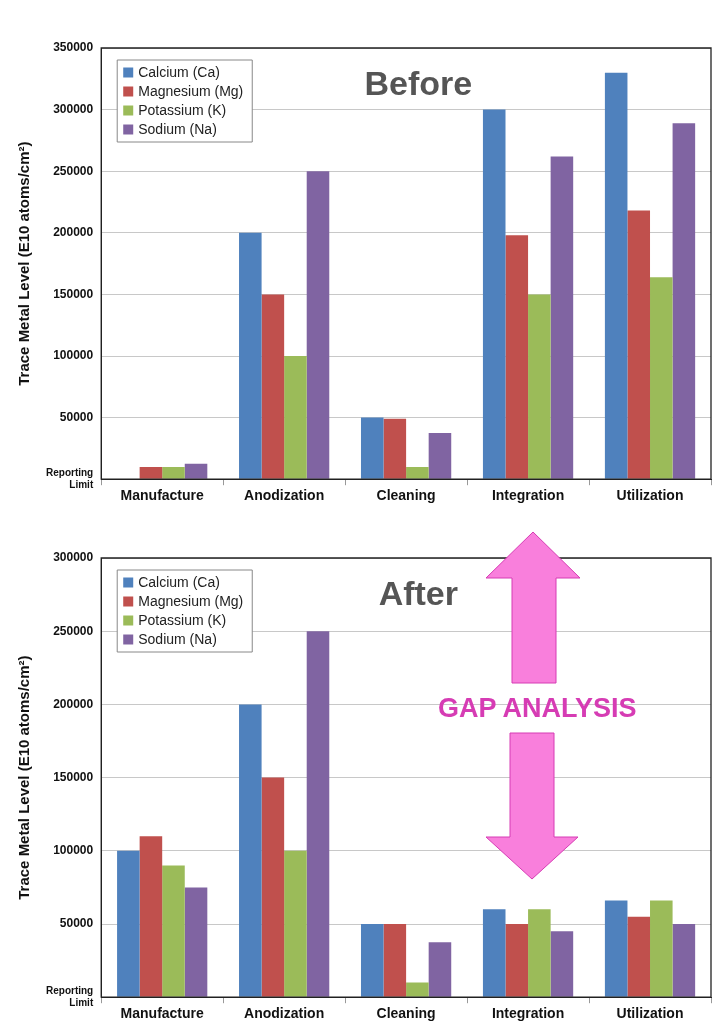 The image size is (727, 1035). Describe the element at coordinates (537, 707) in the screenshot. I see `annotation: GAP ANALYSIS` at that location.